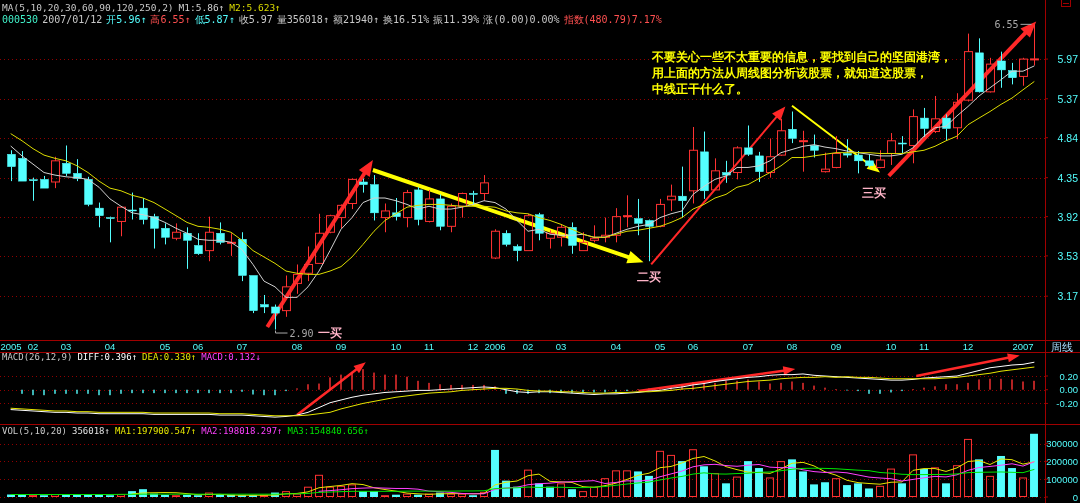 The image size is (1080, 503). Describe the element at coordinates (1068, 216) in the screenshot. I see `y-tick-label: 3.92` at that location.